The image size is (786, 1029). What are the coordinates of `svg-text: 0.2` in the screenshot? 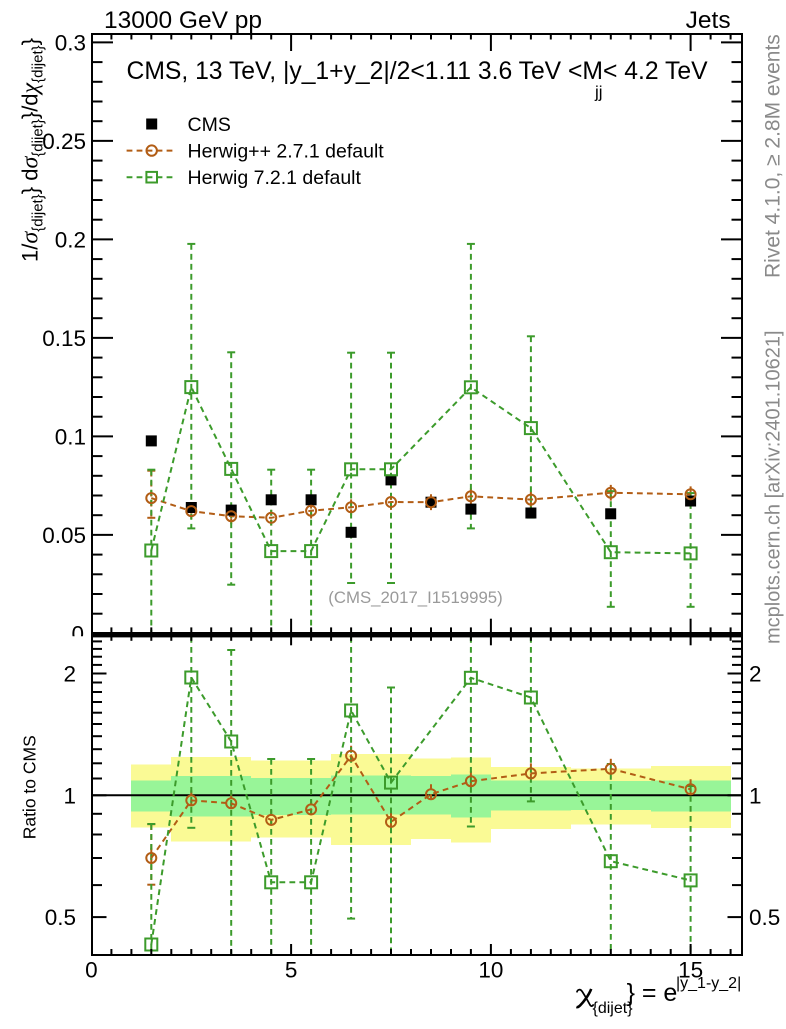 It's located at (70, 239).